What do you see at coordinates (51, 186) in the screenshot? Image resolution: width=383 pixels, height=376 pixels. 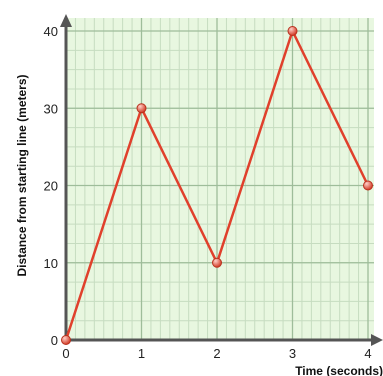 I see `y-tick-label: 20` at bounding box center [51, 186].